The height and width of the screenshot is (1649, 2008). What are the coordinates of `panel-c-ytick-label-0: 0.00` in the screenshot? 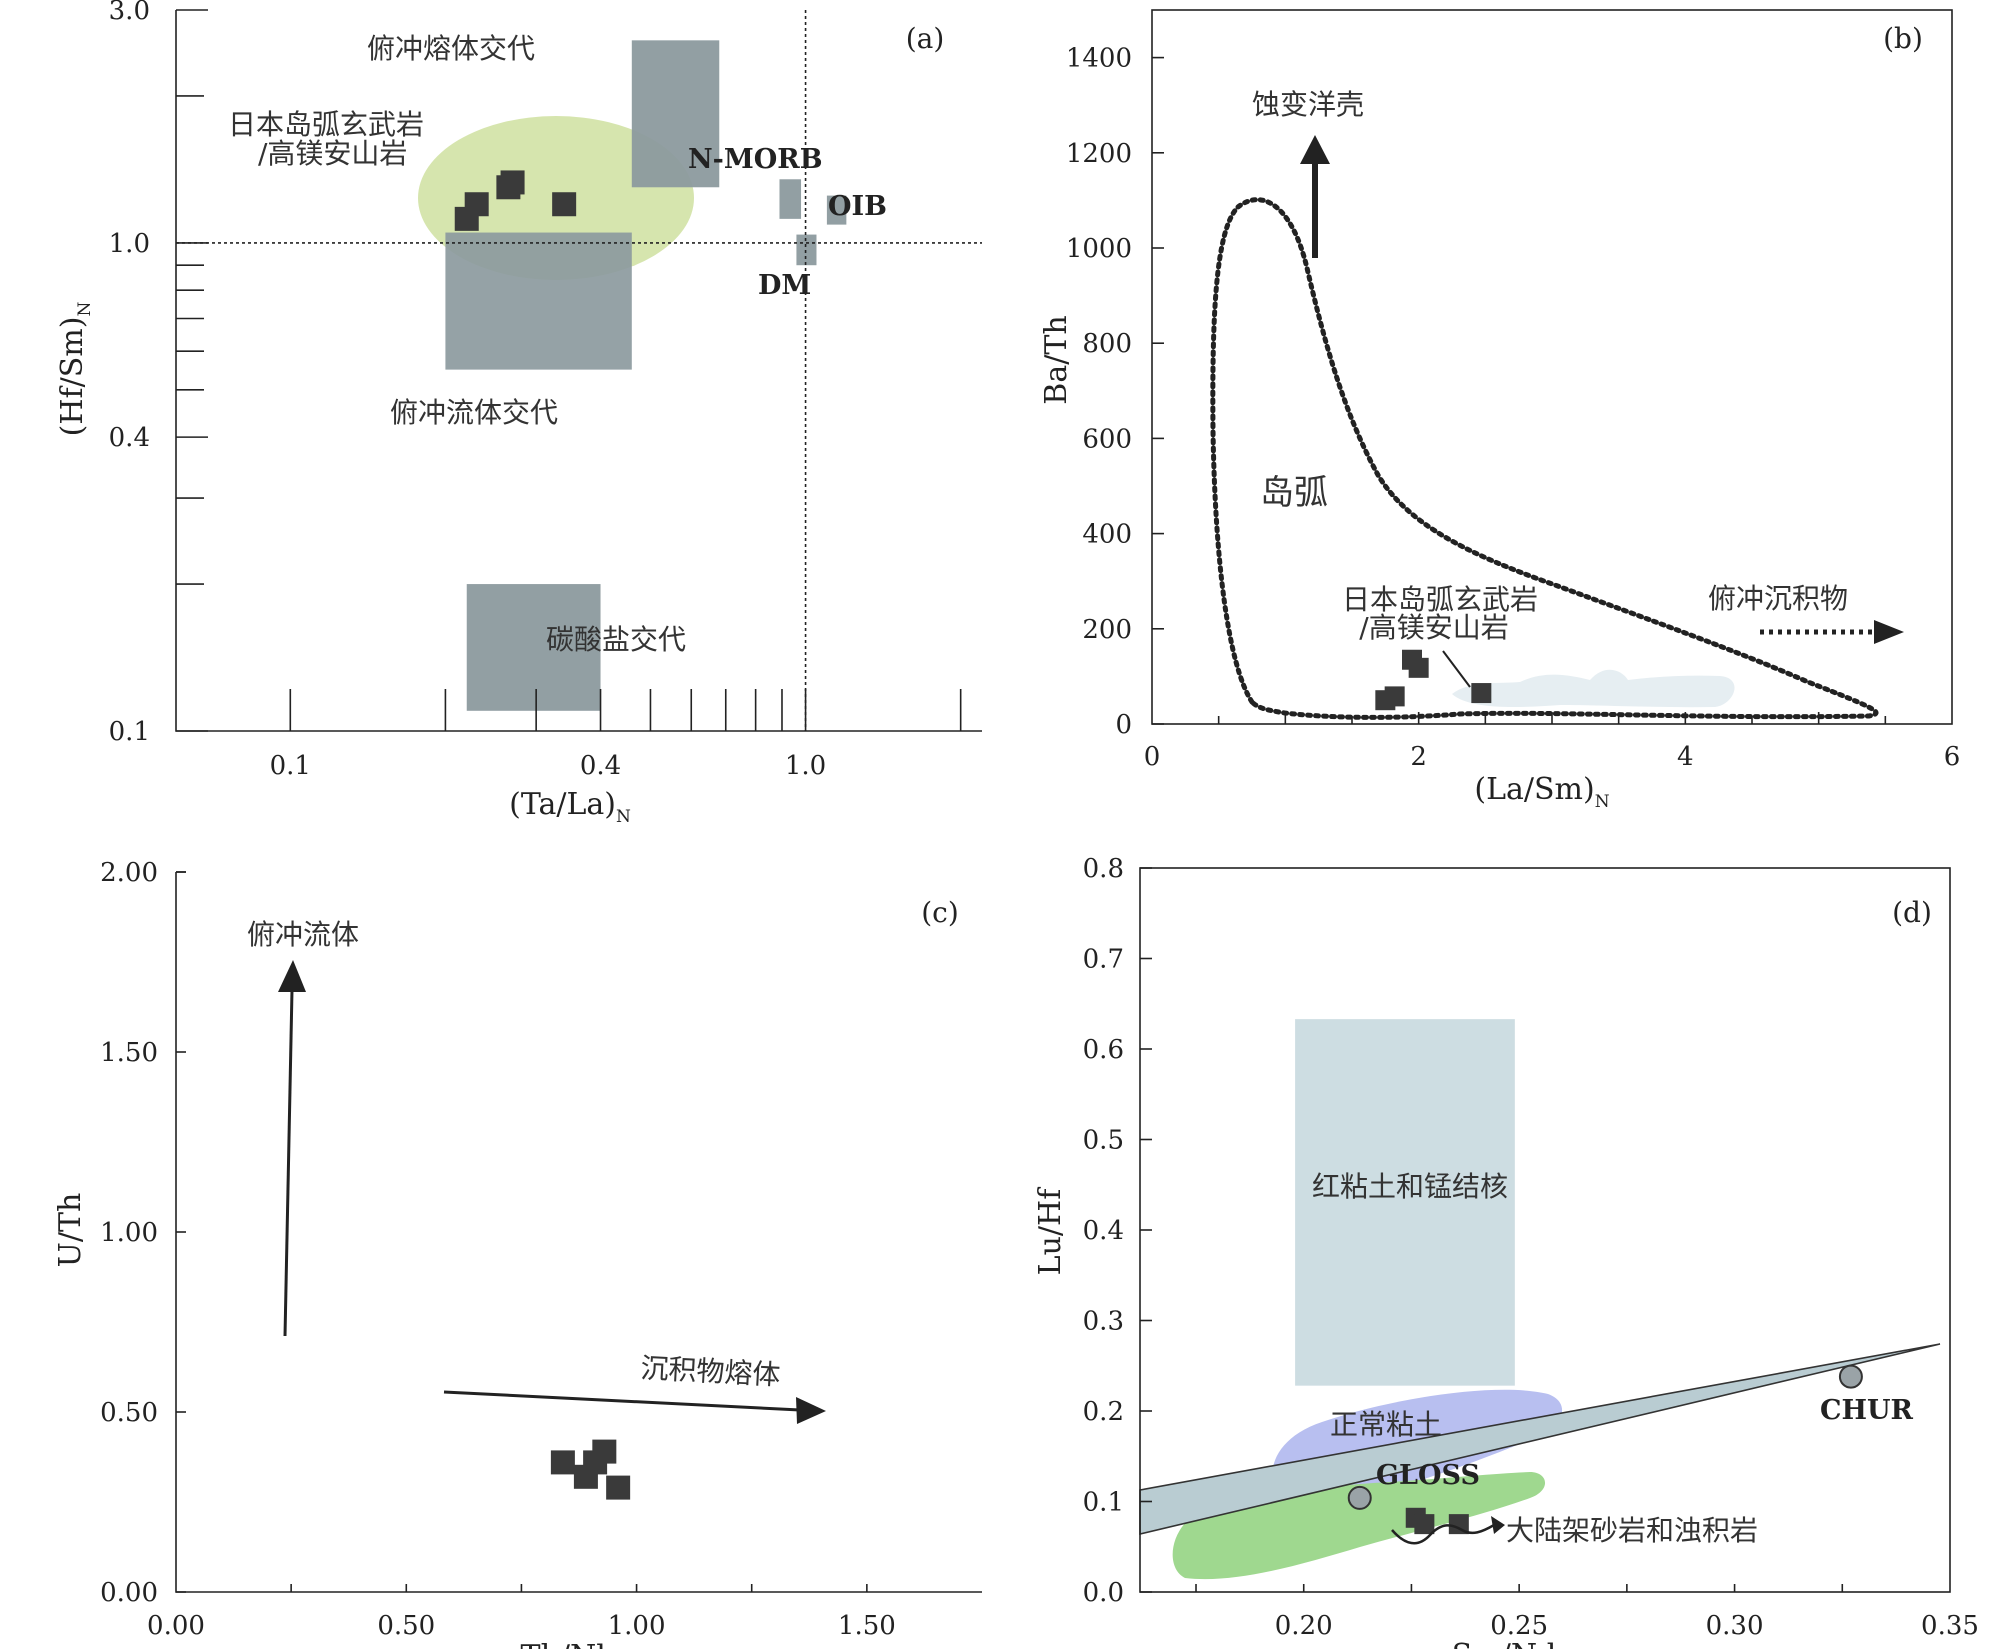 It's located at (129, 1593).